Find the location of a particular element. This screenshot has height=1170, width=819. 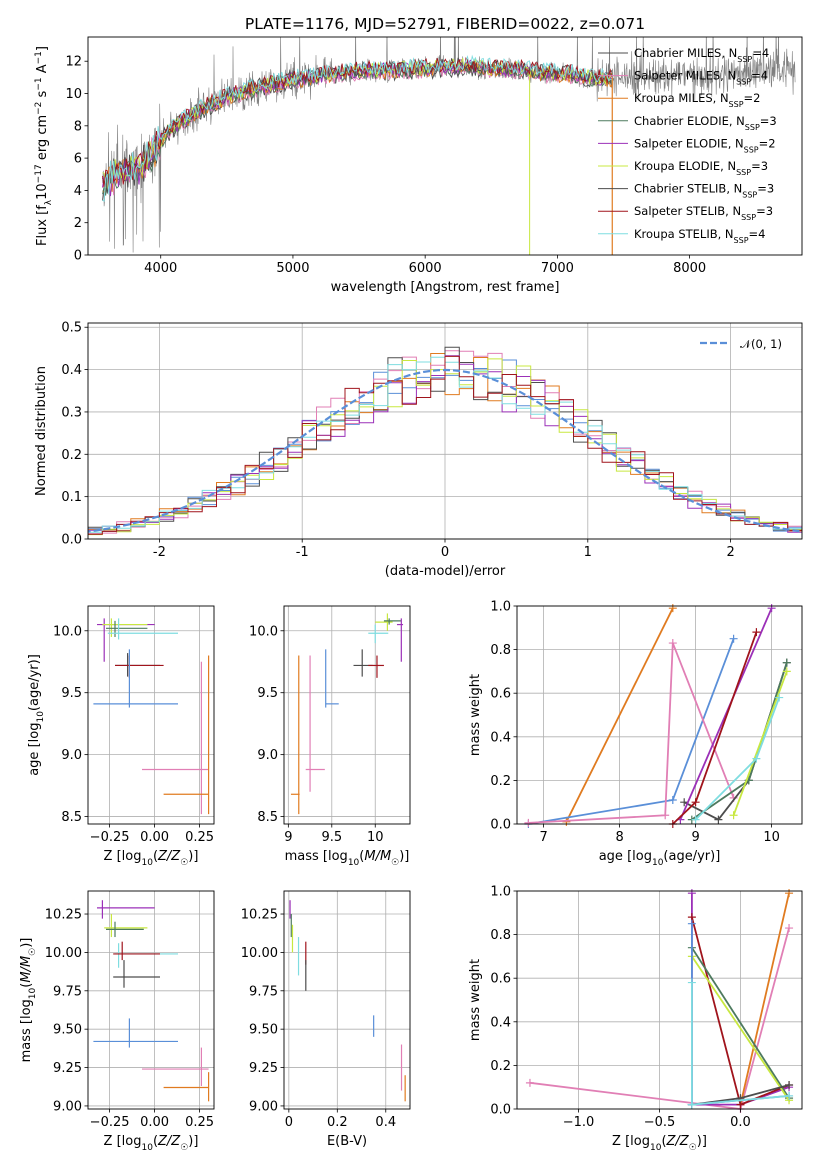

x-axis-label: mass [log10(M/M☉)] is located at coordinates (347, 858).